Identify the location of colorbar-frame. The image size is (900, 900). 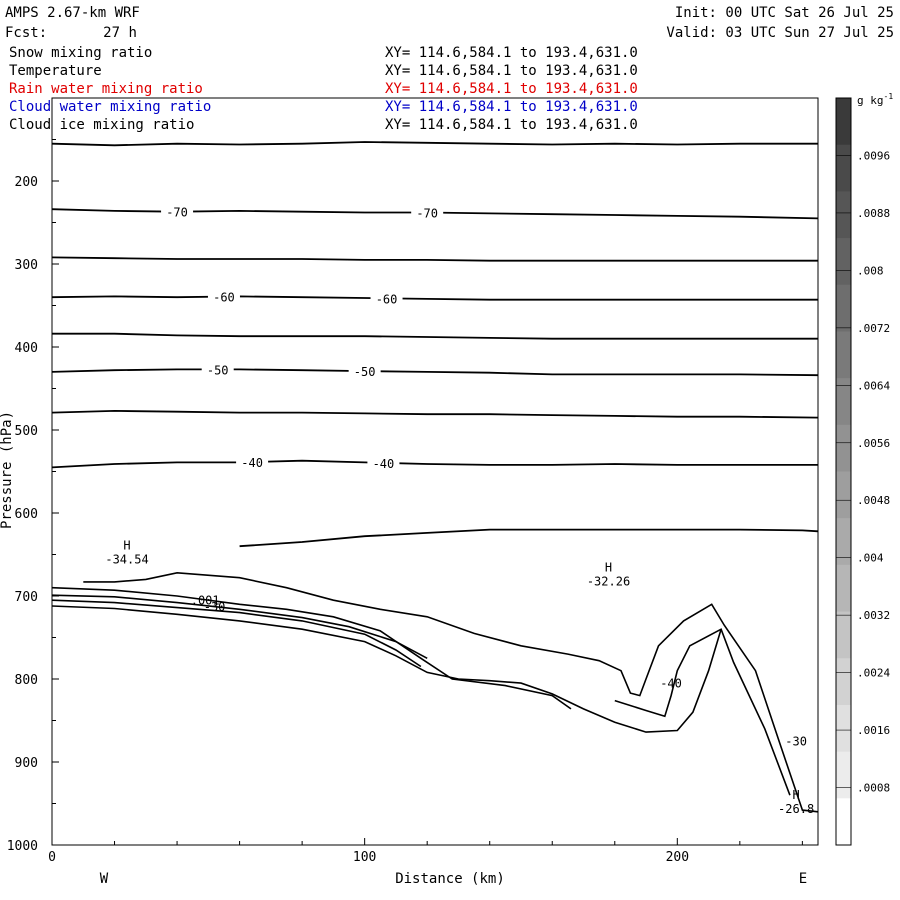
(843, 471).